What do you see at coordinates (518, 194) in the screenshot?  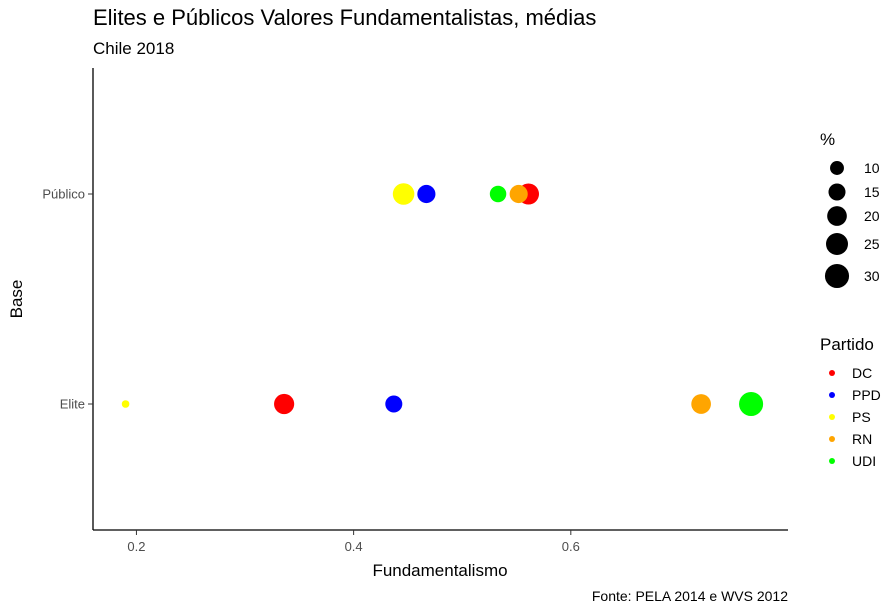 I see `data-point-publico-rn` at bounding box center [518, 194].